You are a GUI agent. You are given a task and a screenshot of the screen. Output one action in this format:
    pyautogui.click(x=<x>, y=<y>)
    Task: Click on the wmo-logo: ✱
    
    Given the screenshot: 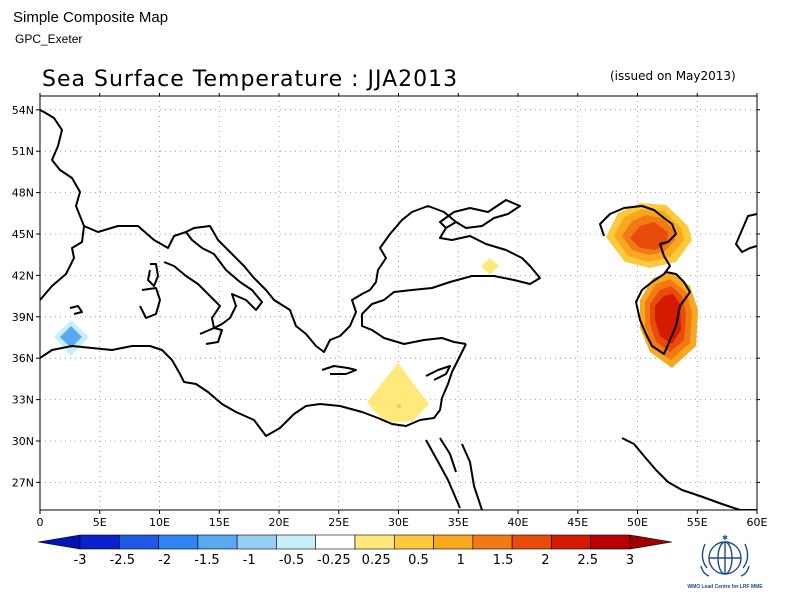 What is the action you would take?
    pyautogui.click(x=725, y=564)
    